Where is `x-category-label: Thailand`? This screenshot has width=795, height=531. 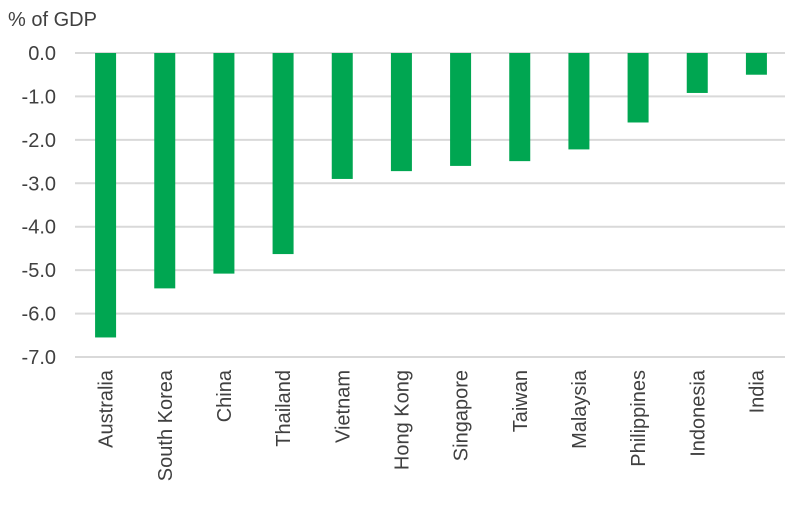 x-category-label: Thailand is located at coordinates (284, 408).